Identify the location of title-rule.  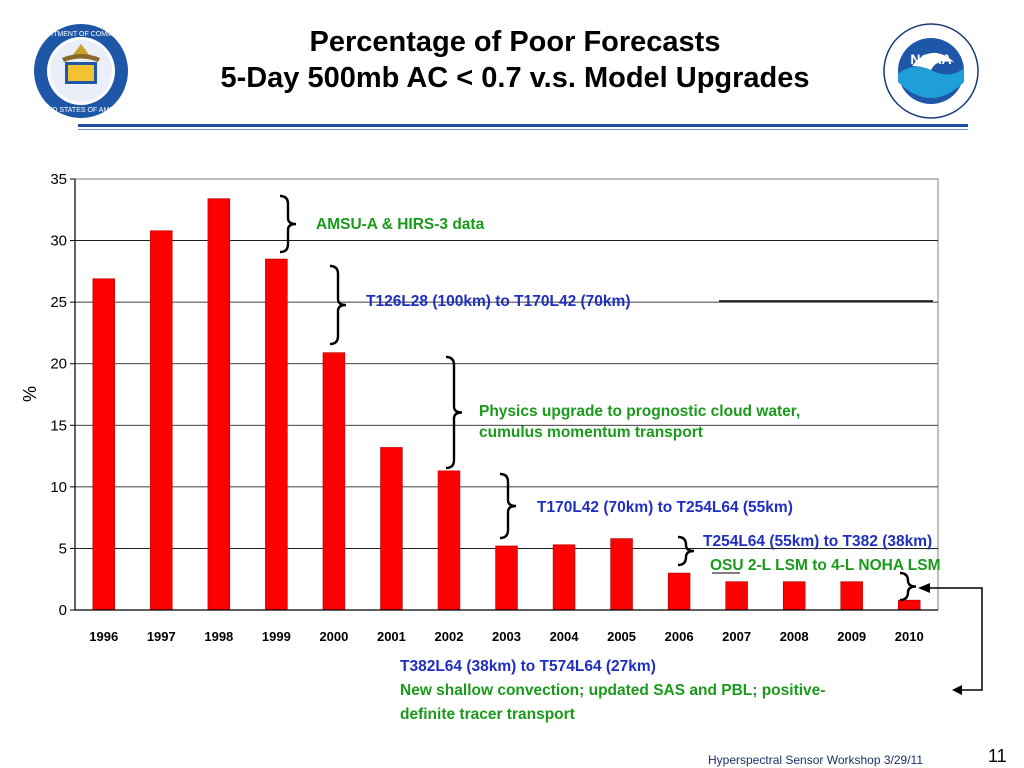
(523, 125).